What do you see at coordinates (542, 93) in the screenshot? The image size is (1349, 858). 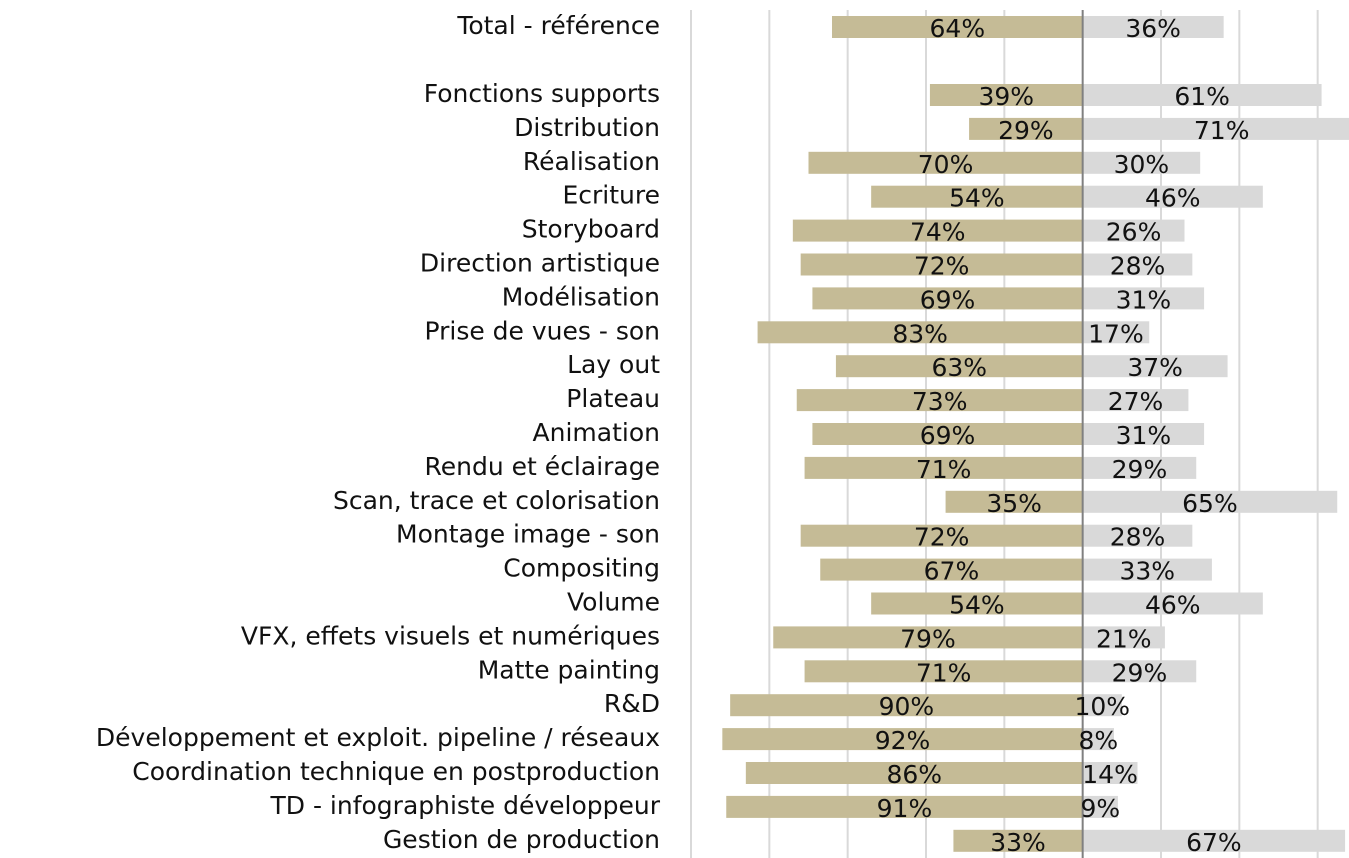 I see `category-label: Fonctions supports` at bounding box center [542, 93].